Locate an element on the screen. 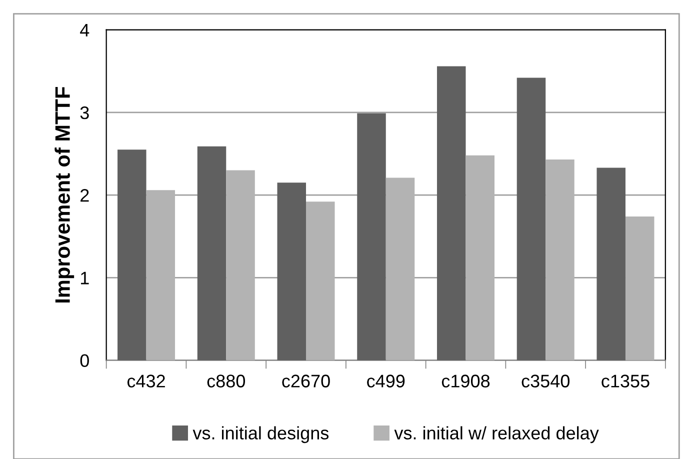 The width and height of the screenshot is (686, 459). y-axis-title: Improvement of MTTF is located at coordinates (64, 194).